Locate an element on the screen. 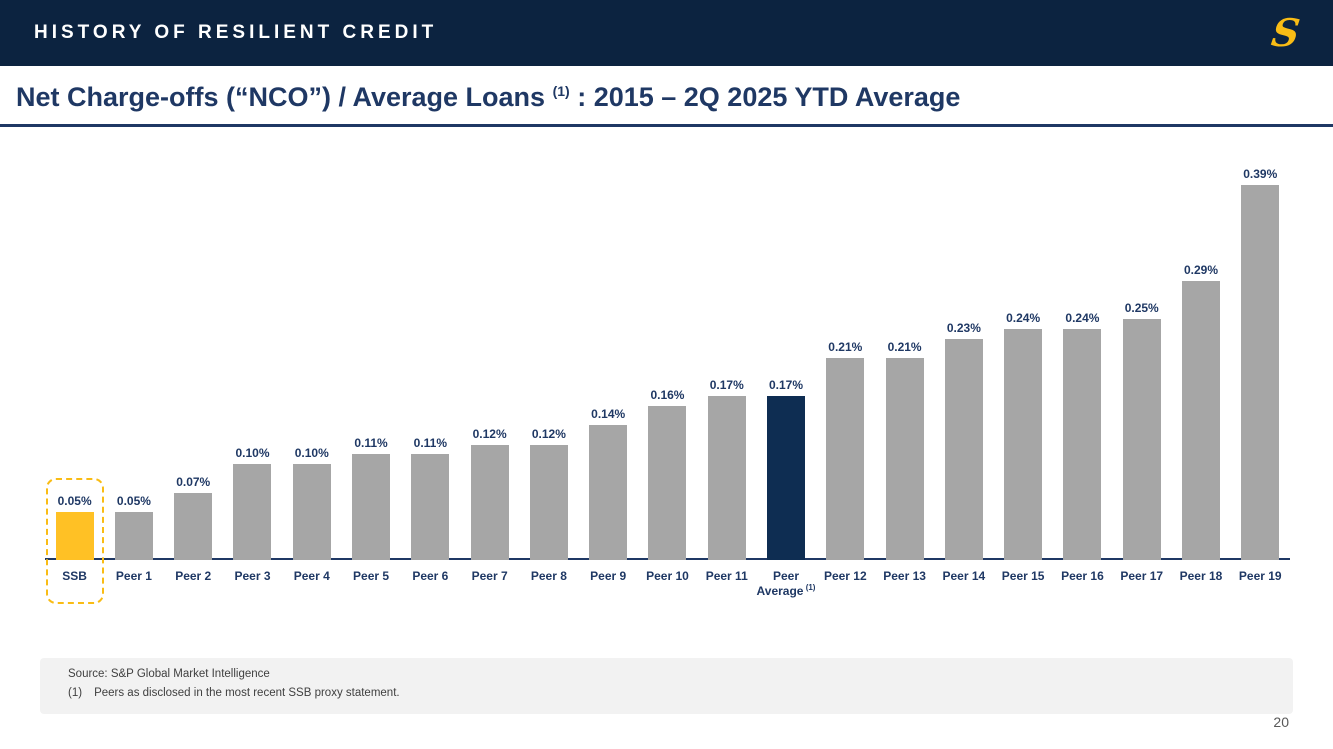 Image resolution: width=1333 pixels, height=749 pixels. bar-value-label: 0.39% is located at coordinates (1260, 174).